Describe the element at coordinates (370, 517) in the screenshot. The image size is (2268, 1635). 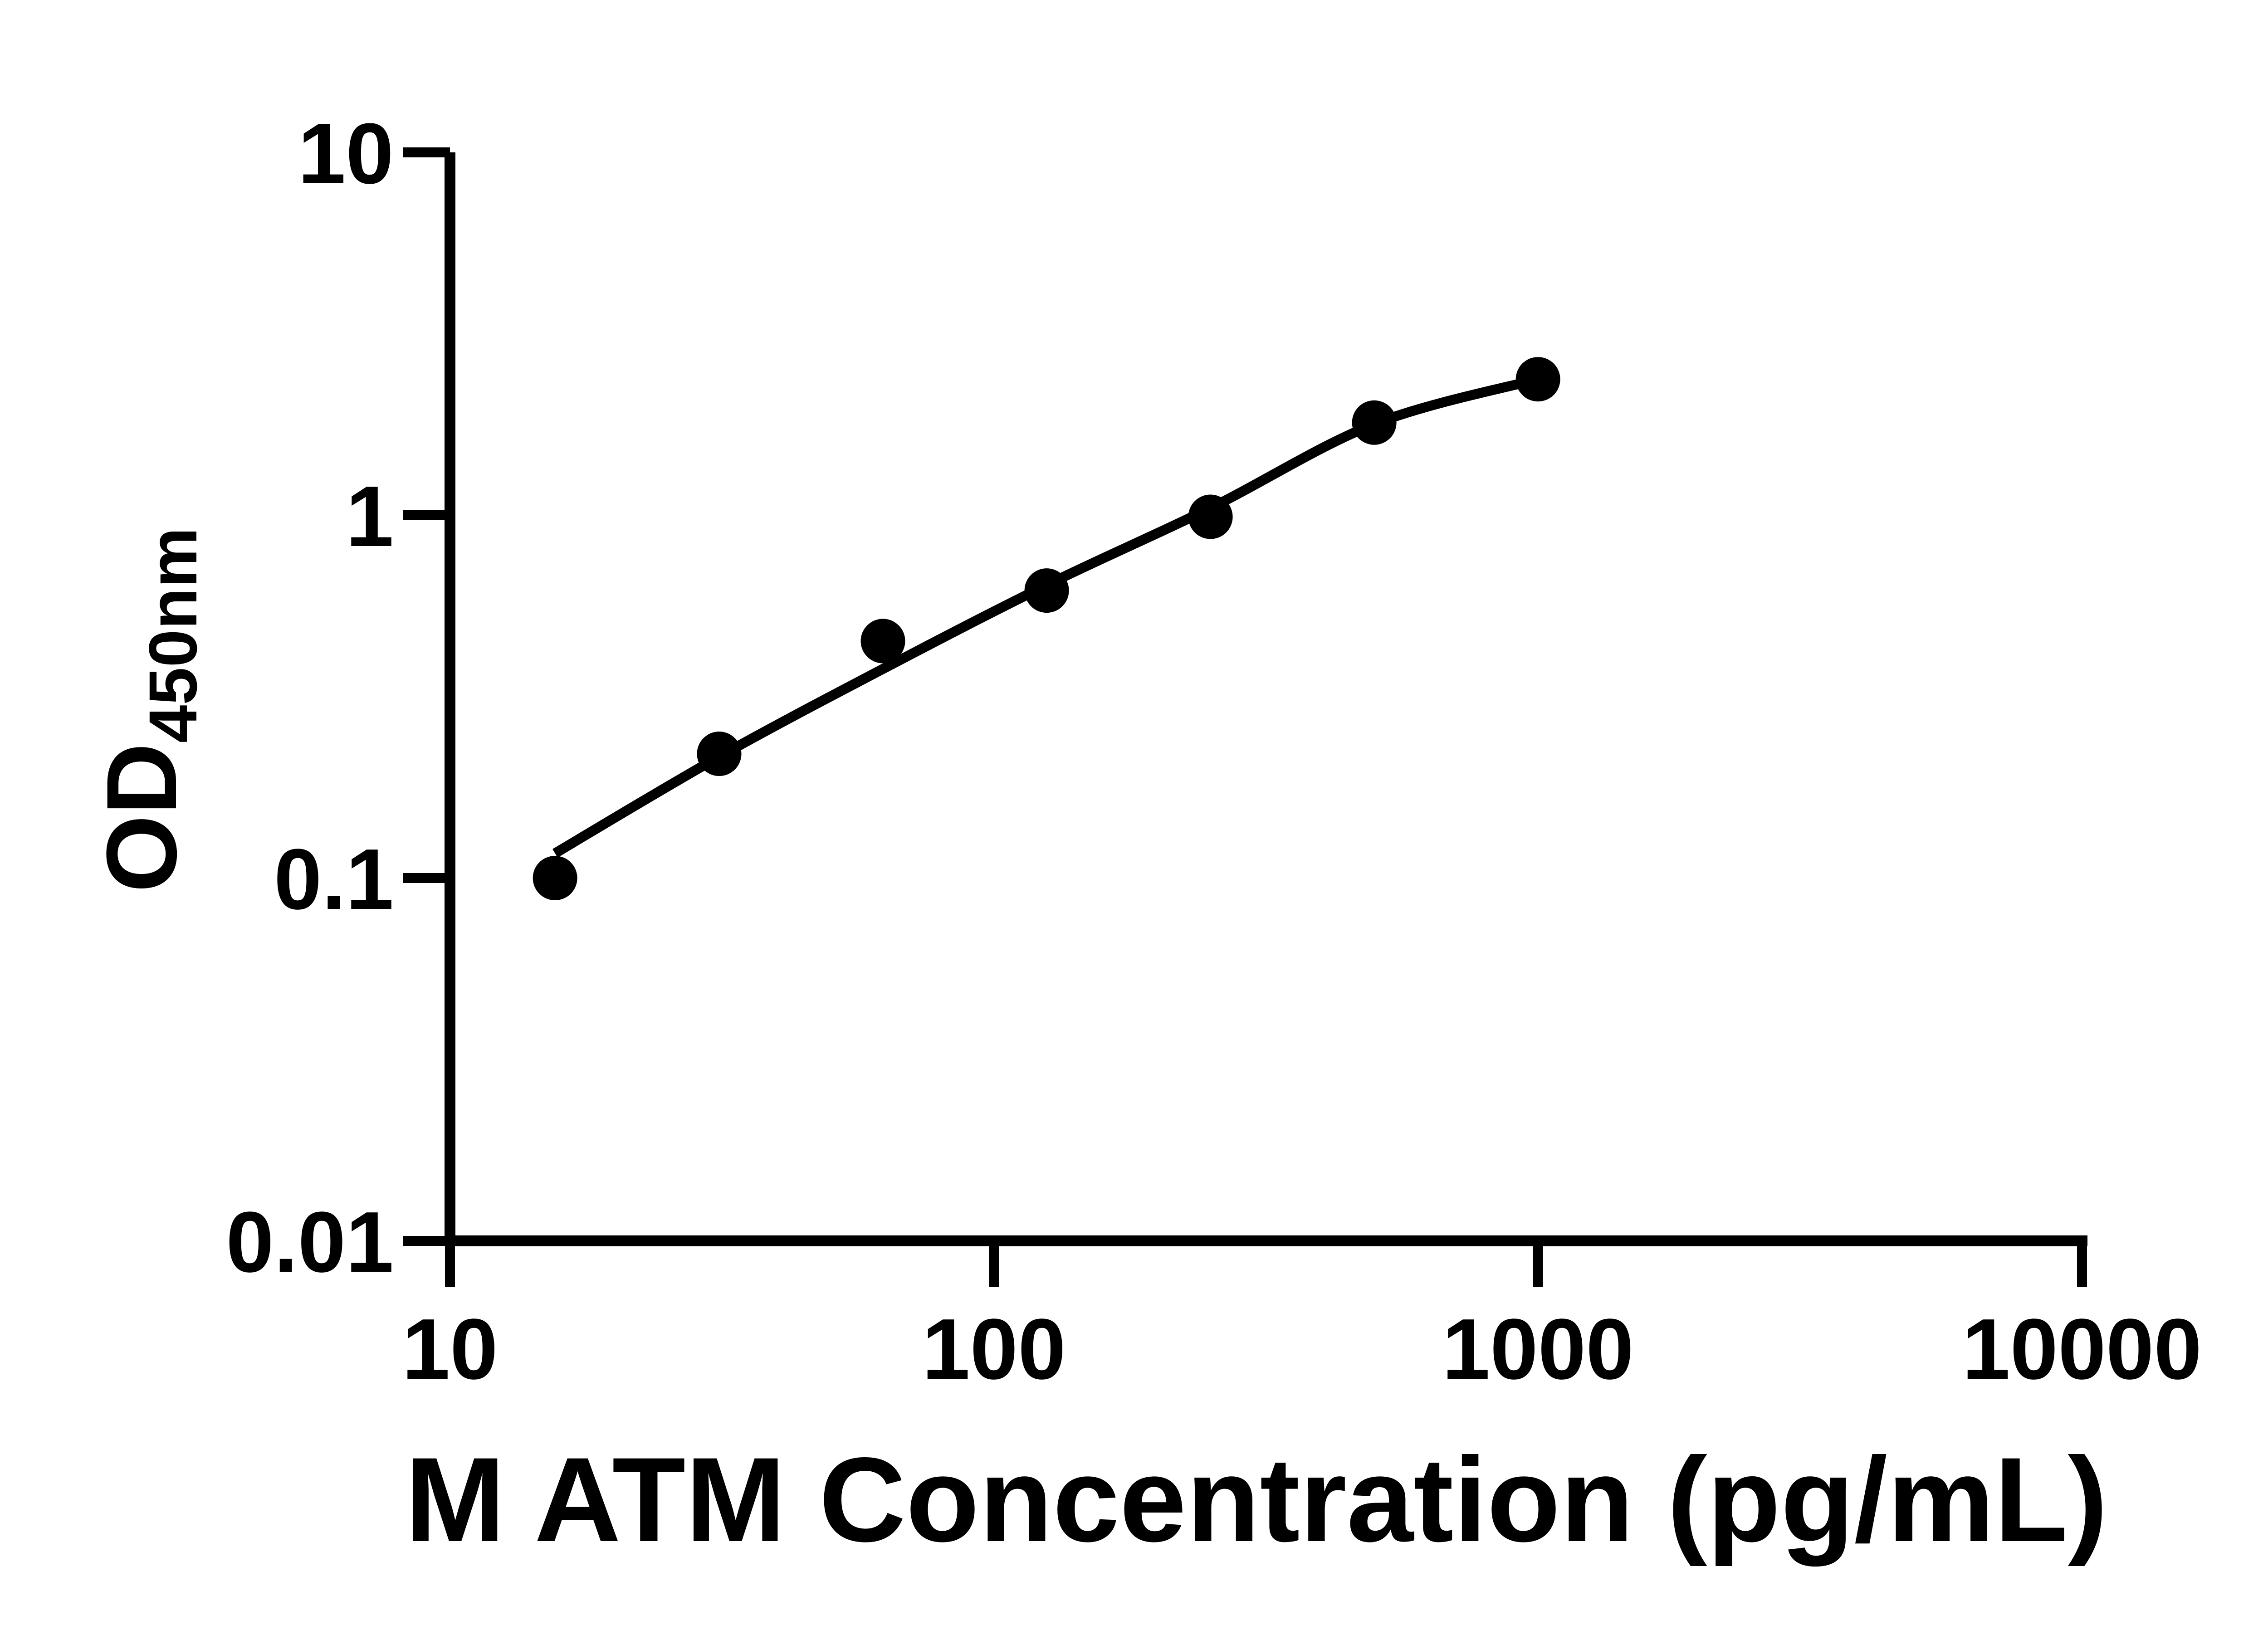
I see `y-tick-label: 1` at that location.